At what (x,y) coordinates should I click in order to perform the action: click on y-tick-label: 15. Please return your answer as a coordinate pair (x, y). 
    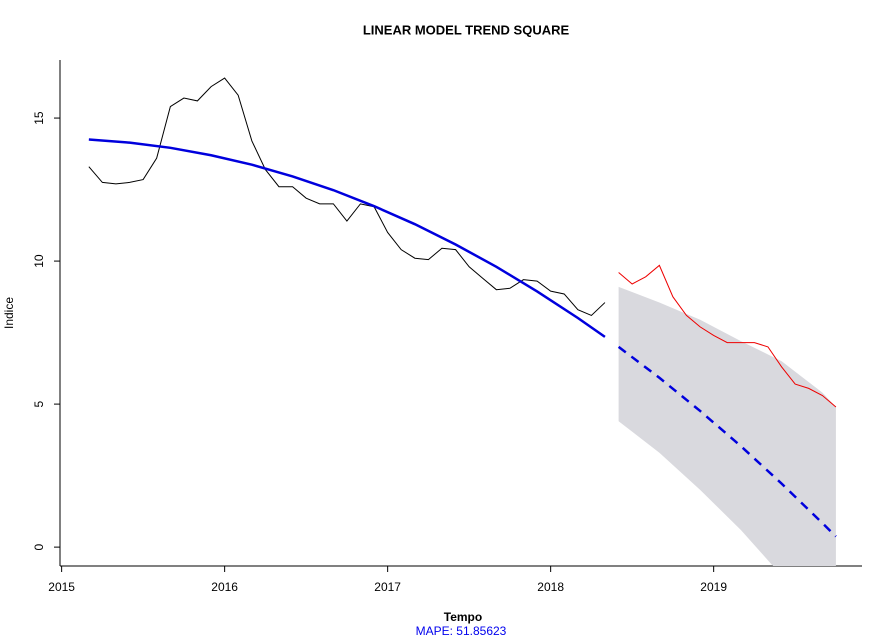
    Looking at the image, I should click on (39, 118).